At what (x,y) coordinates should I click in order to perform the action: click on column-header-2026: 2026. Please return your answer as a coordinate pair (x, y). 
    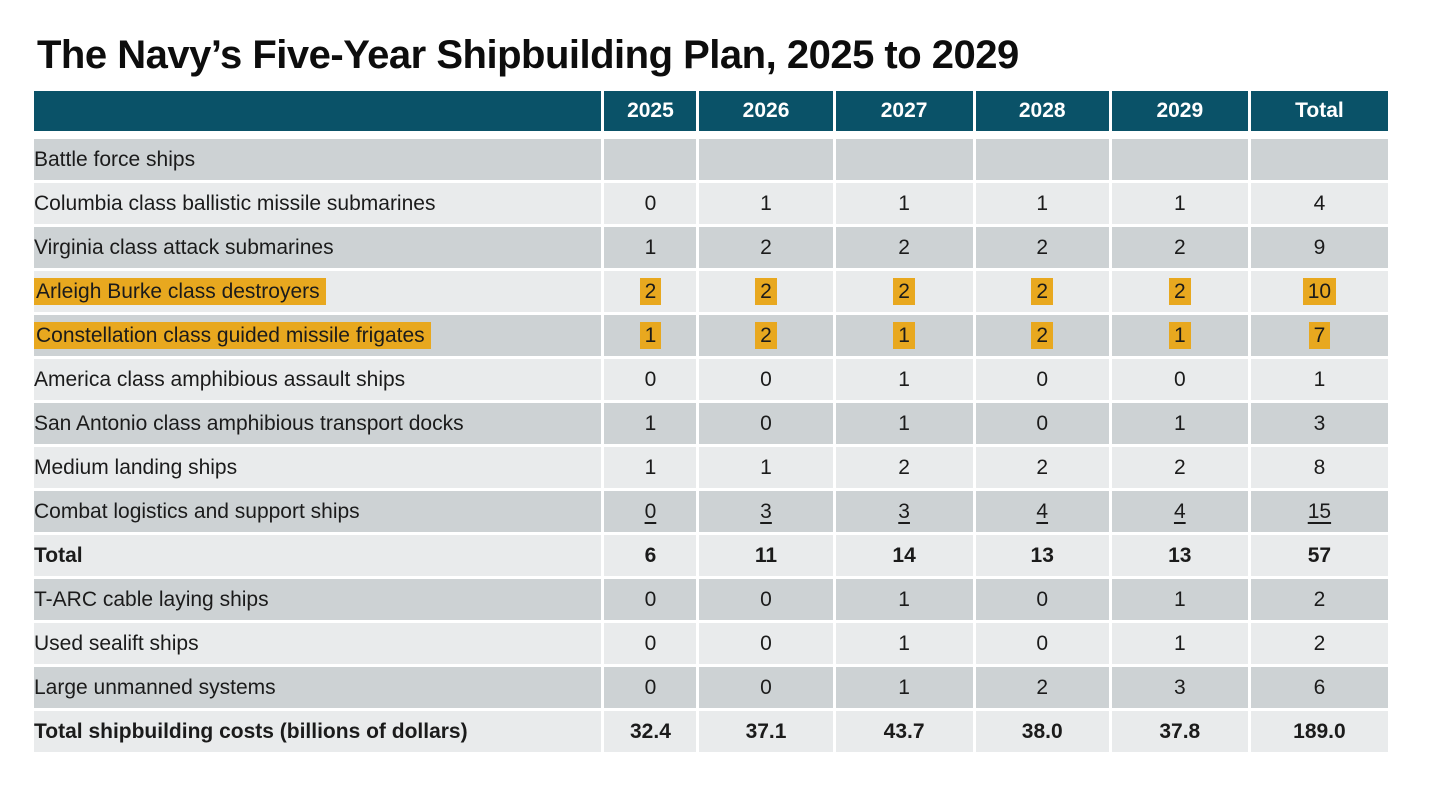
    Looking at the image, I should click on (766, 113).